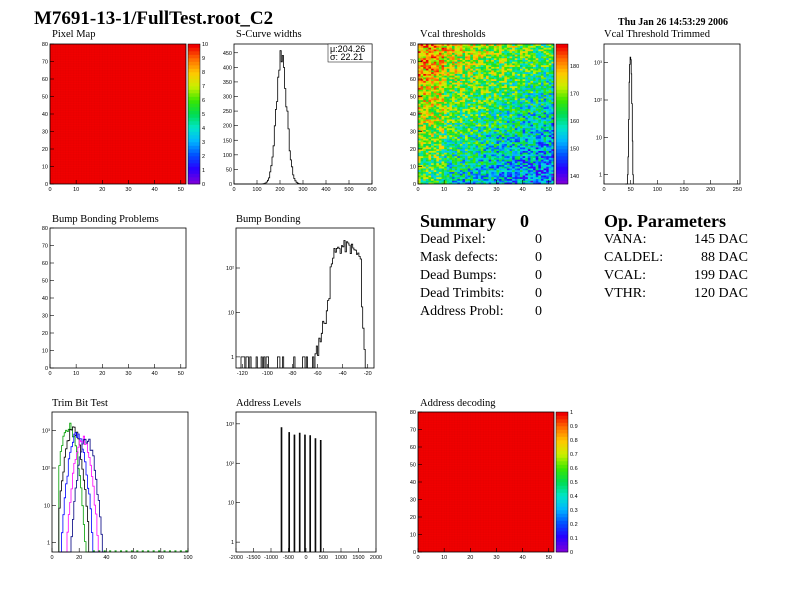 The image size is (792, 612). I want to click on x-tick-label: 200, so click(710, 190).